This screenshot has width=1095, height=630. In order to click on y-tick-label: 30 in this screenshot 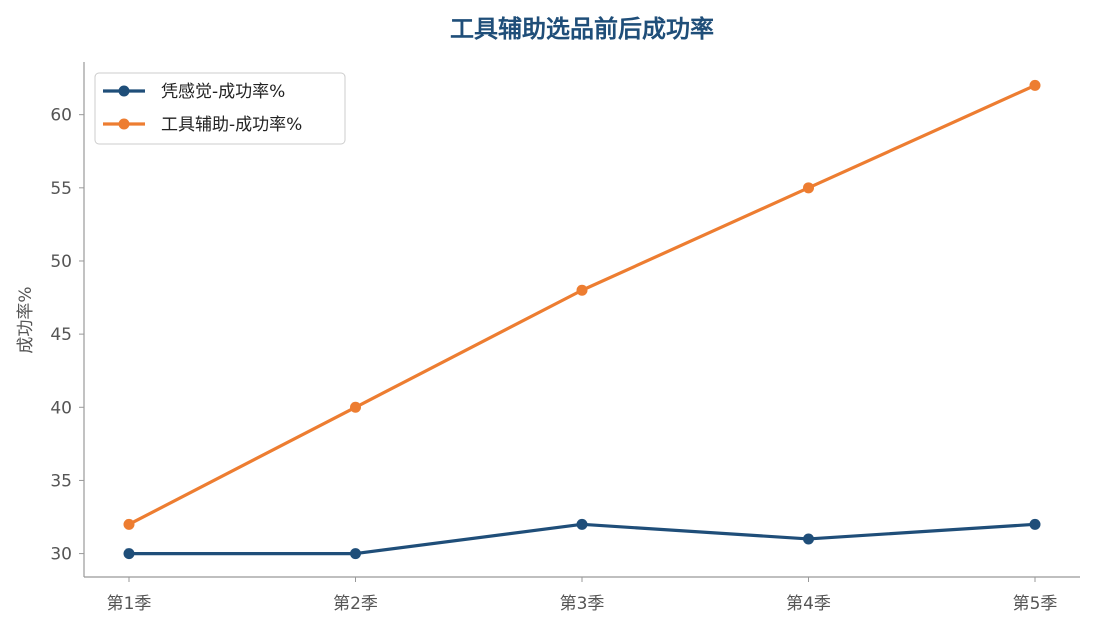, I will do `click(61, 555)`.